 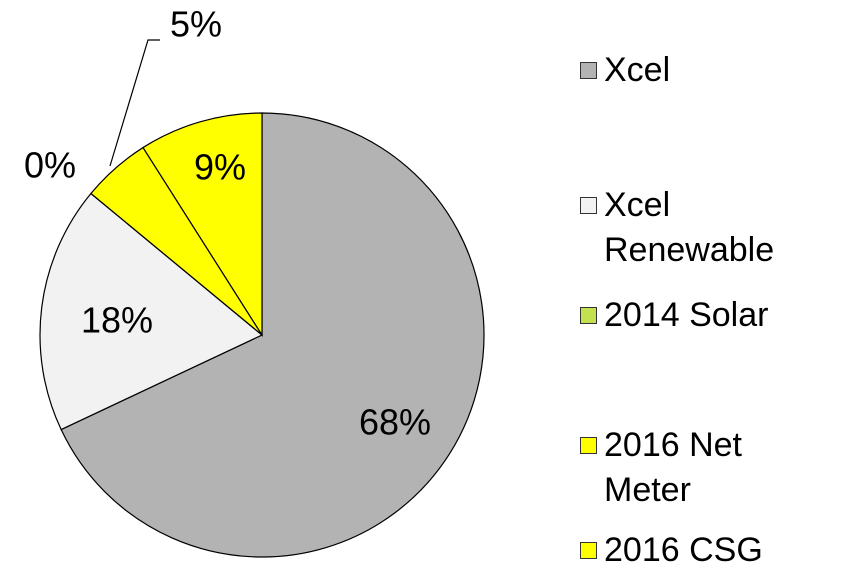 What do you see at coordinates (395, 422) in the screenshot?
I see `data-label: 68%` at bounding box center [395, 422].